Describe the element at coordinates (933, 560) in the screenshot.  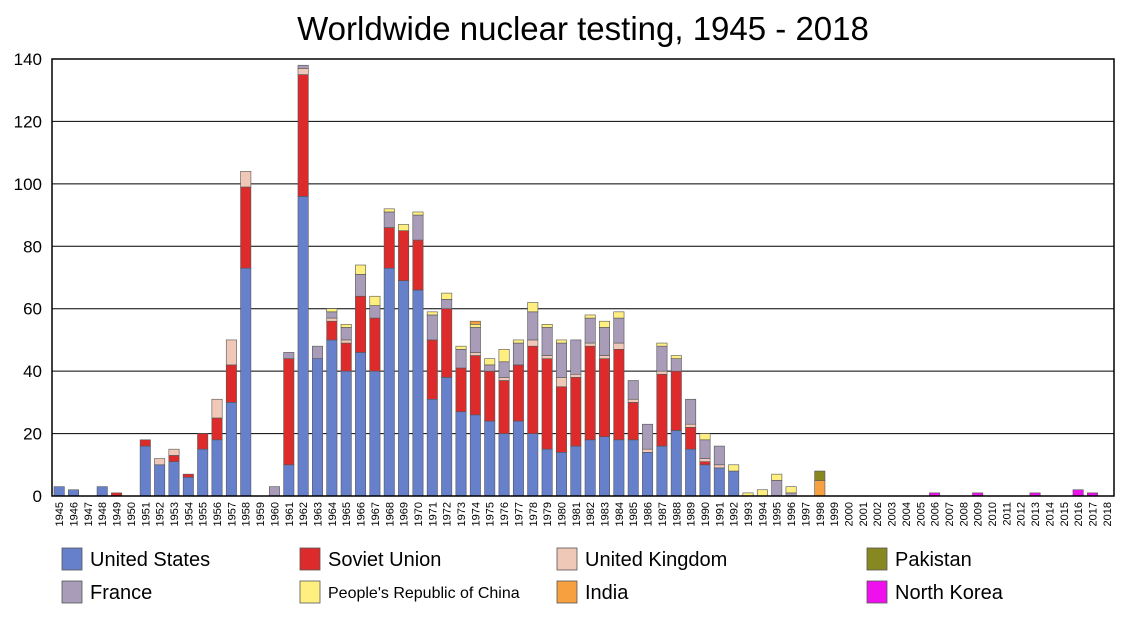
I see `legend-label: Pakistan` at that location.